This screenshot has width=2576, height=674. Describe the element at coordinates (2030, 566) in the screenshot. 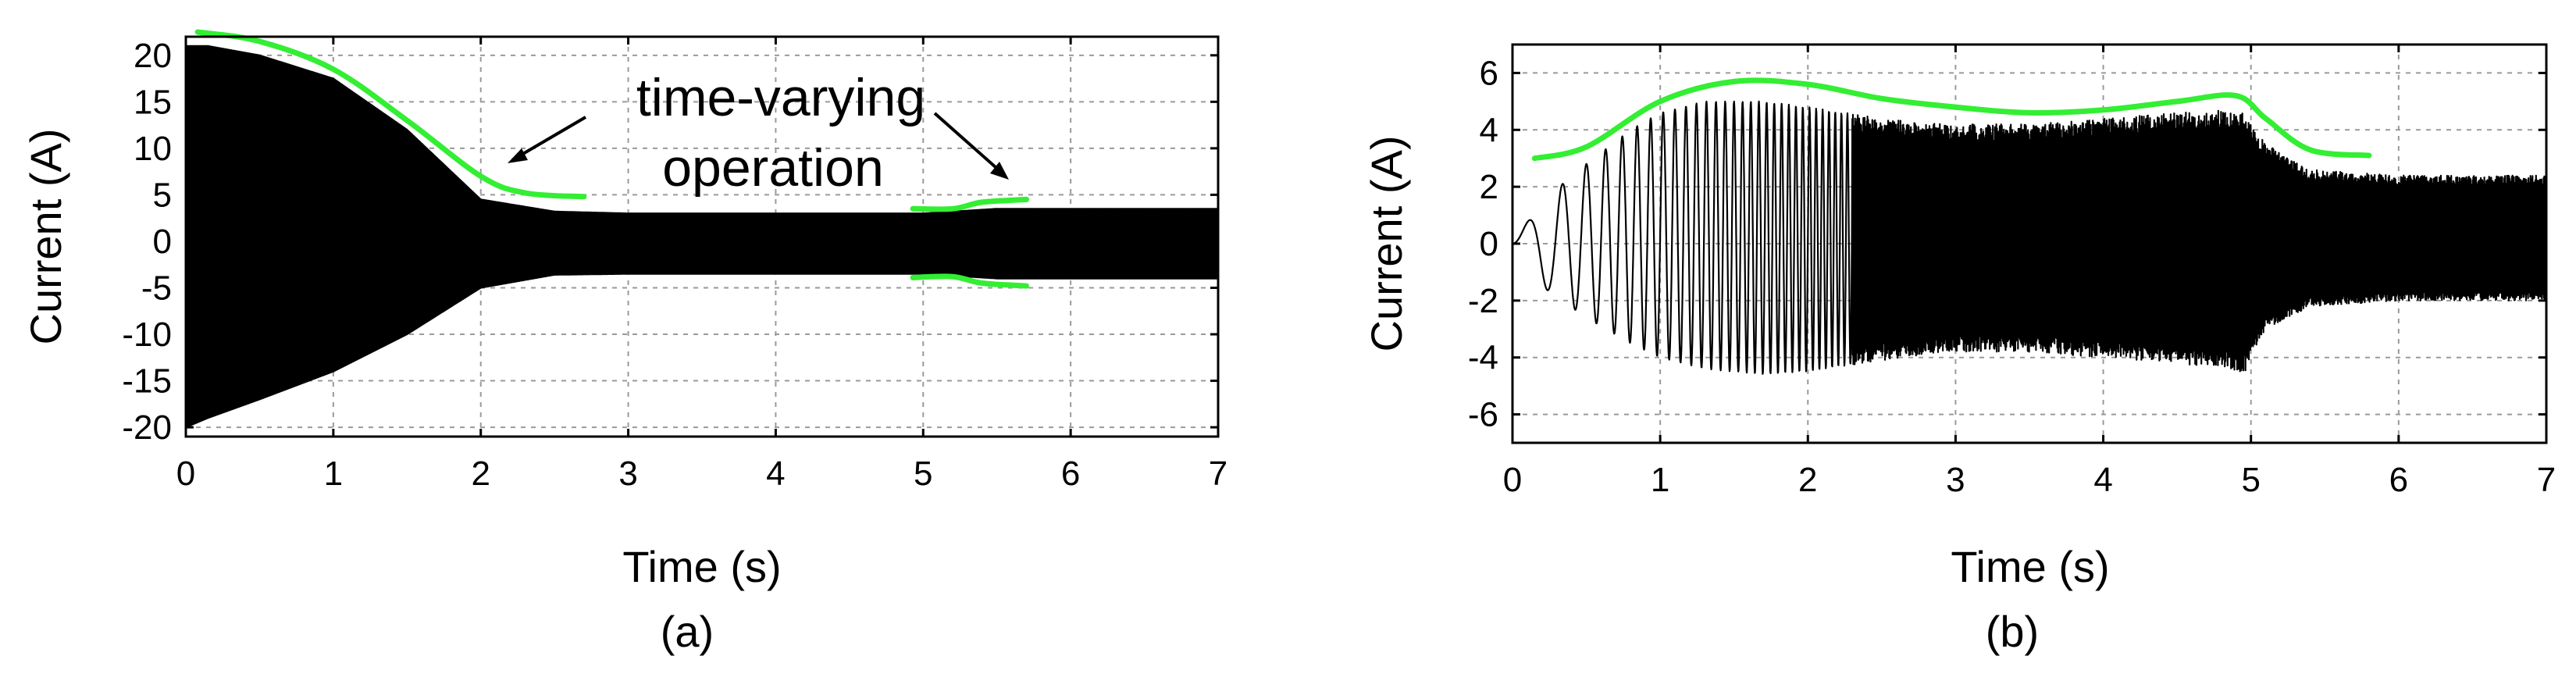

I see `x-axis-label-b: Time (s)` at that location.